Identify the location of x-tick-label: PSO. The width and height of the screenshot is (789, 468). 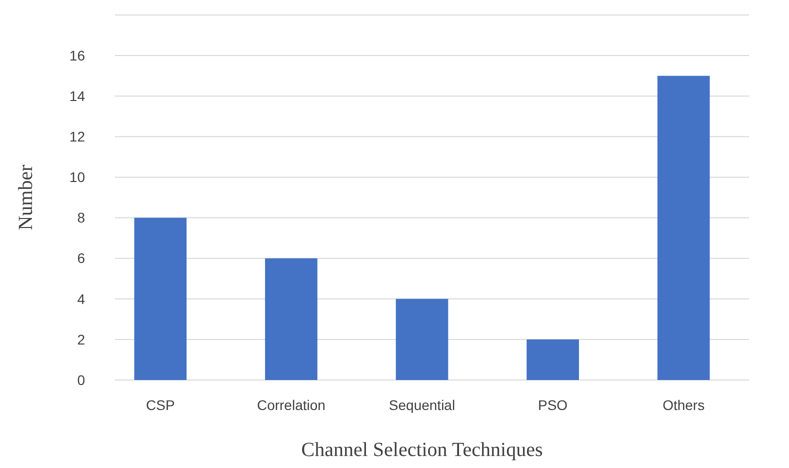
(553, 405).